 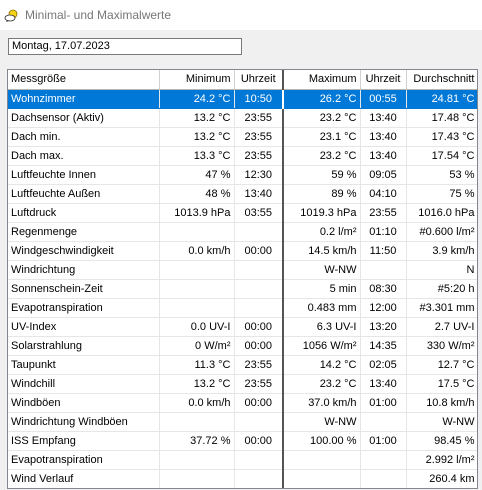 What do you see at coordinates (241, 15) in the screenshot?
I see `title-bar: Minimal- und Maximalwerte` at bounding box center [241, 15].